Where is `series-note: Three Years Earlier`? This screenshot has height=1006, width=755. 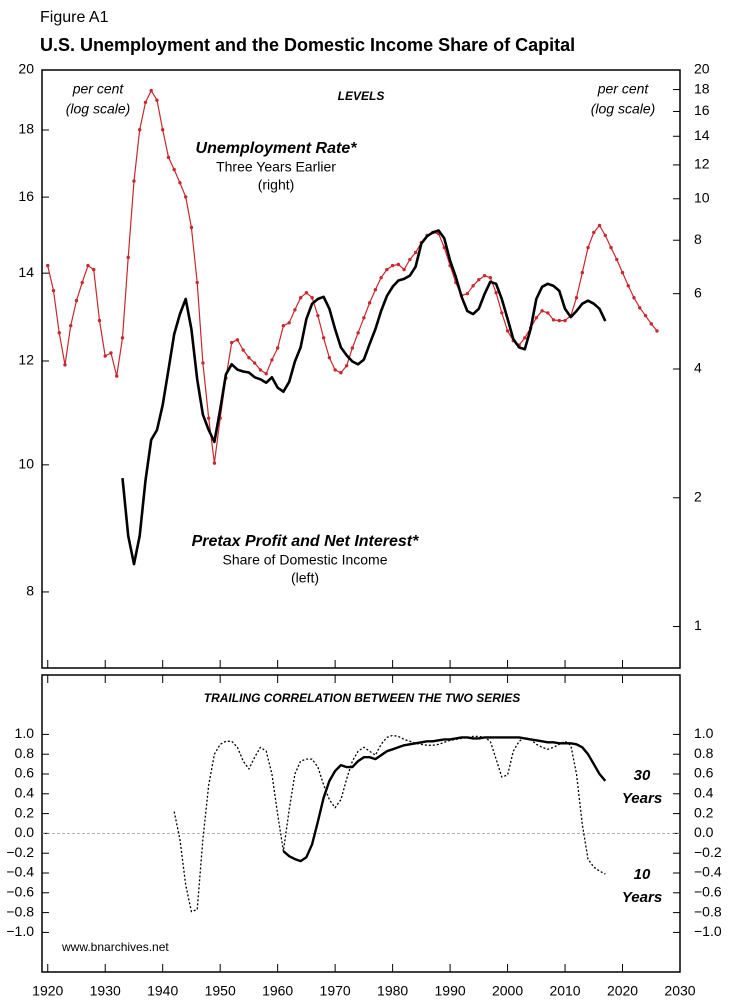 series-note: Three Years Earlier is located at coordinates (276, 167).